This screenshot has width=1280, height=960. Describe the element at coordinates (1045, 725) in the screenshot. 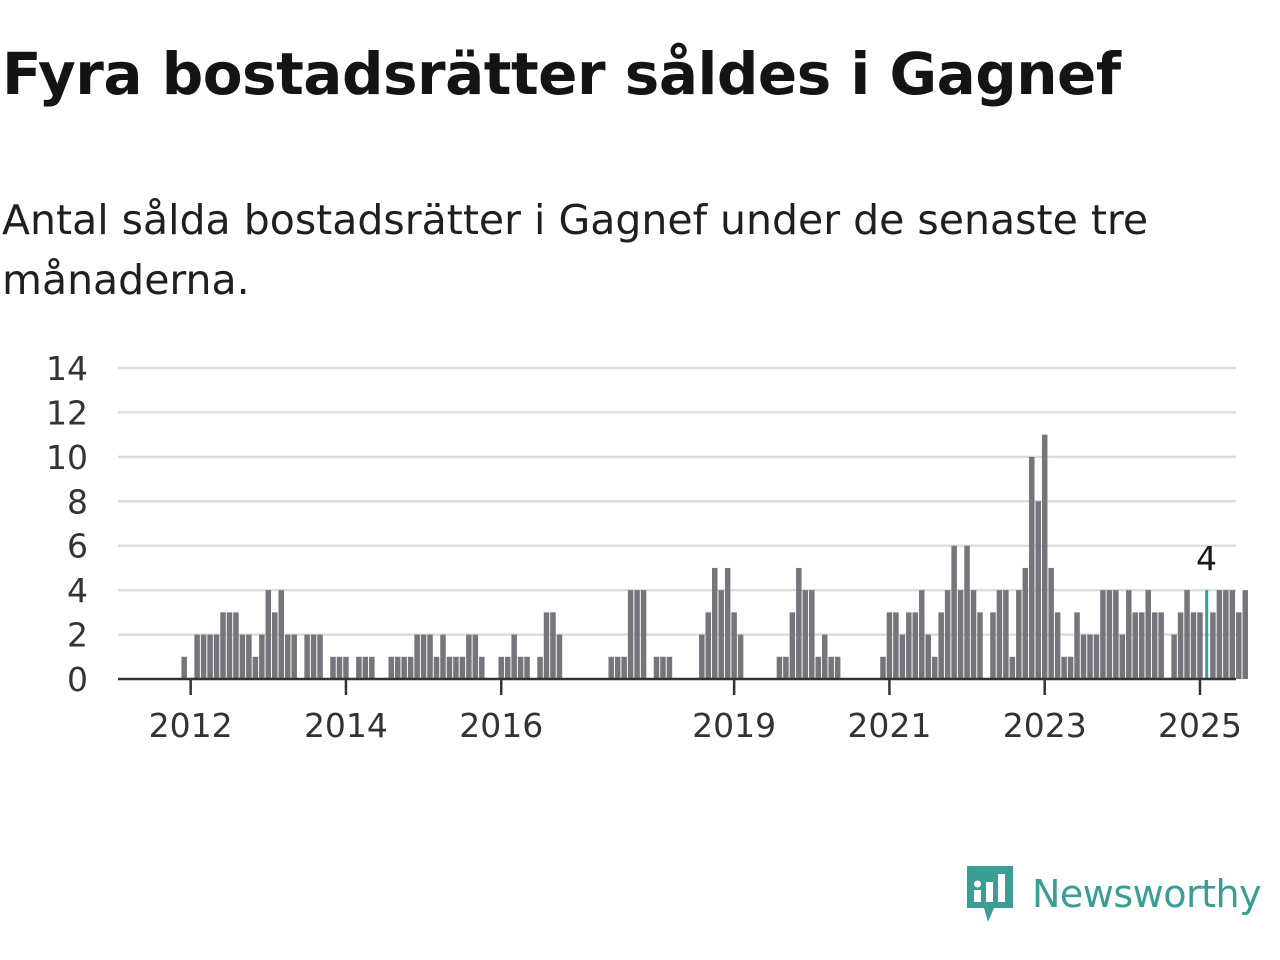

I see `x-tick-label: 2023` at that location.